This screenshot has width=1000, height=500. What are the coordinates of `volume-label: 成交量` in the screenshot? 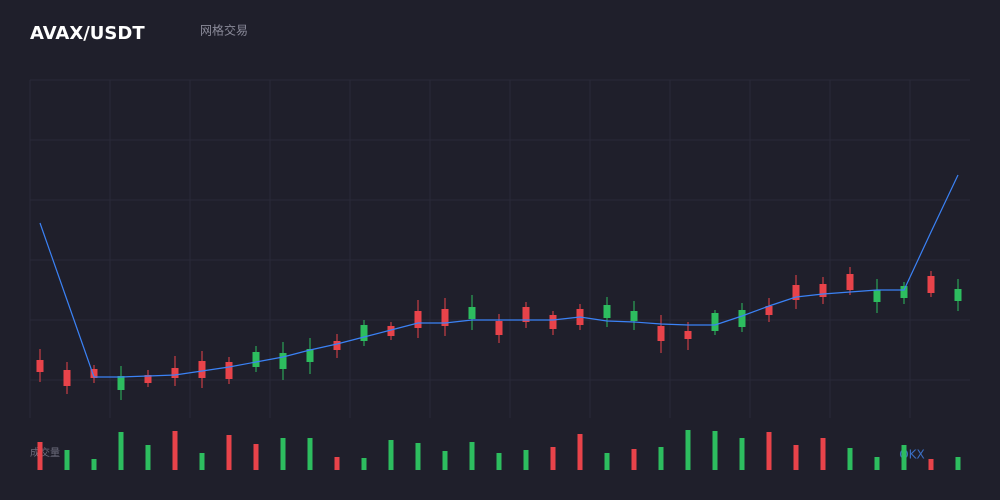 It's located at (45, 452).